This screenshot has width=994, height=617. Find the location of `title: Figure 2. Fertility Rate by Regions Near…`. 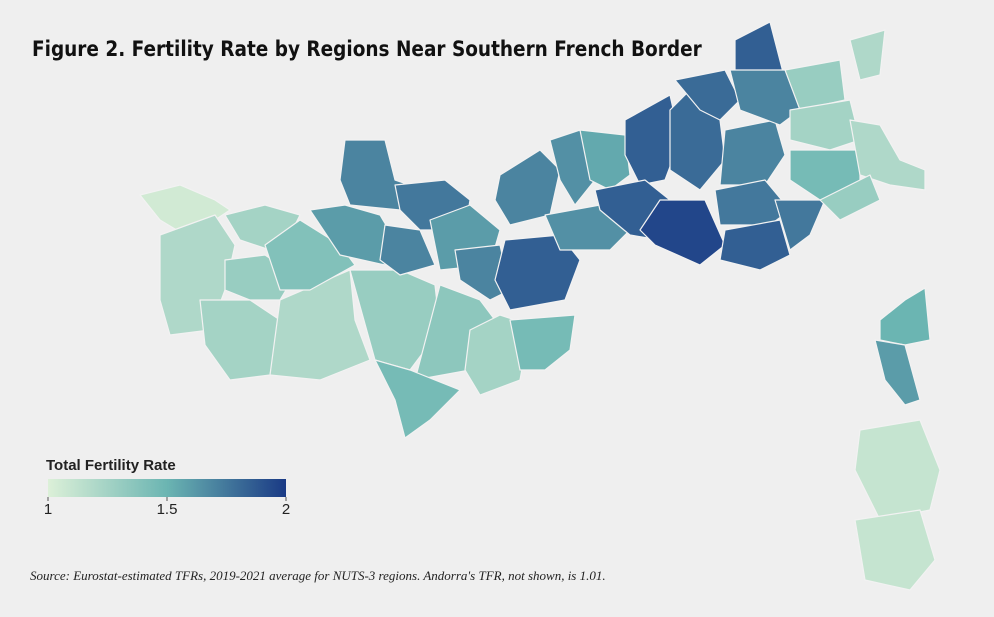

title: Figure 2. Fertility Rate by Regions Near… is located at coordinates (367, 49).